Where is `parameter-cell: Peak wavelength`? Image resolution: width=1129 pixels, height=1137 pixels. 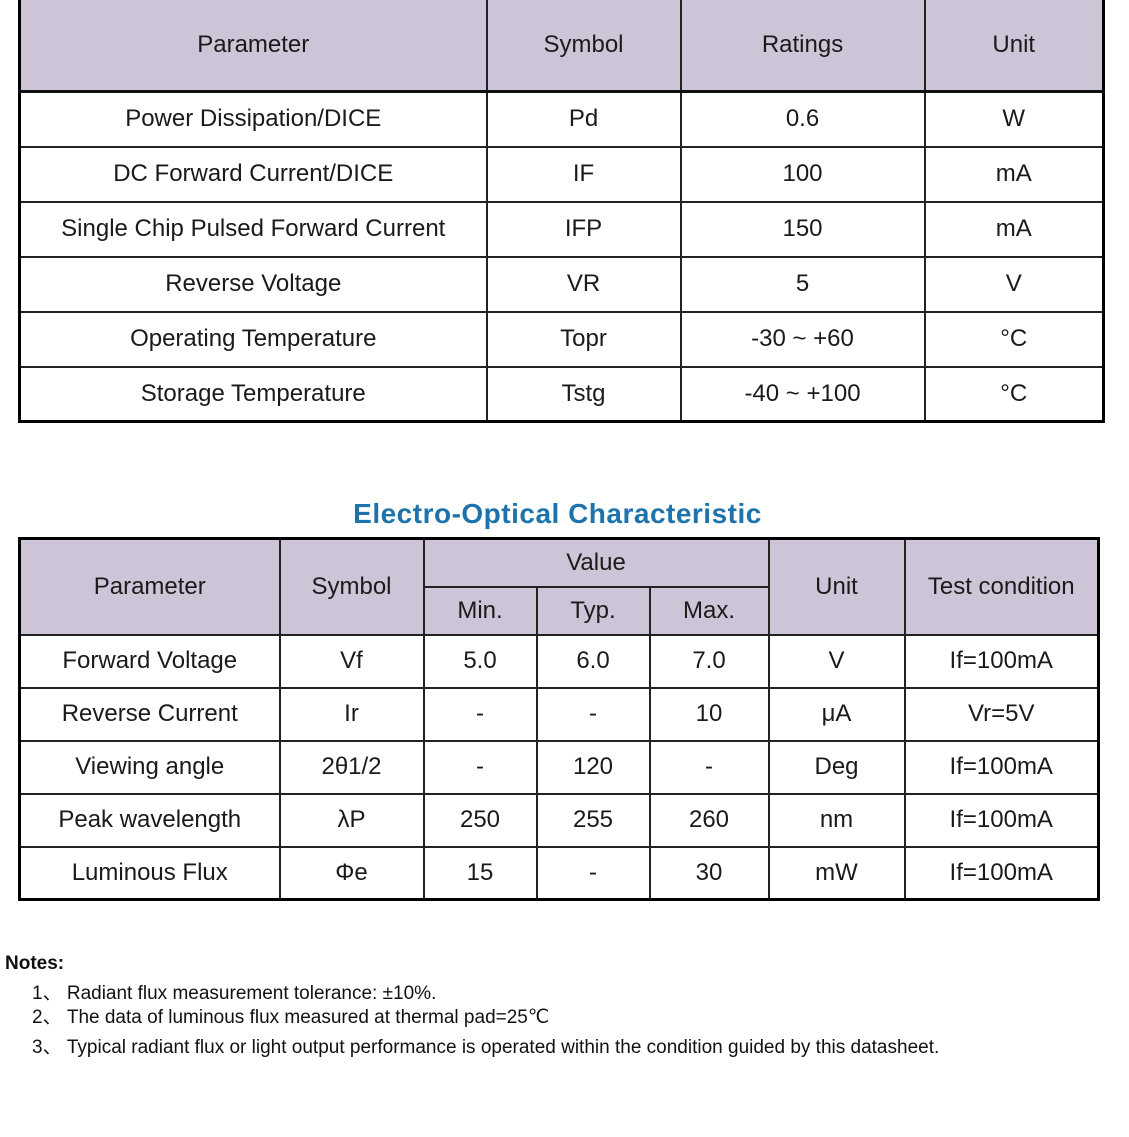
parameter-cell: Peak wavelength is located at coordinates (149, 820).